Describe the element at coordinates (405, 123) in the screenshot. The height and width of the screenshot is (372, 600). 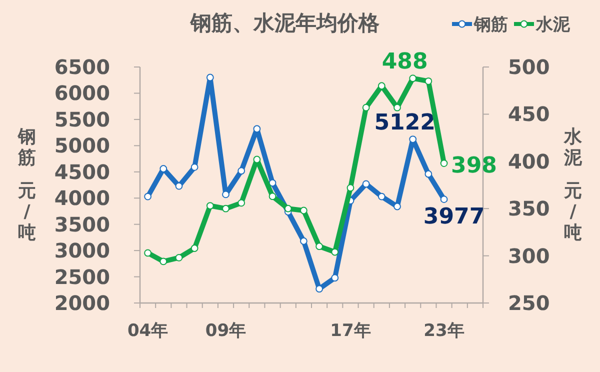
I see `data-label: 5122` at that location.